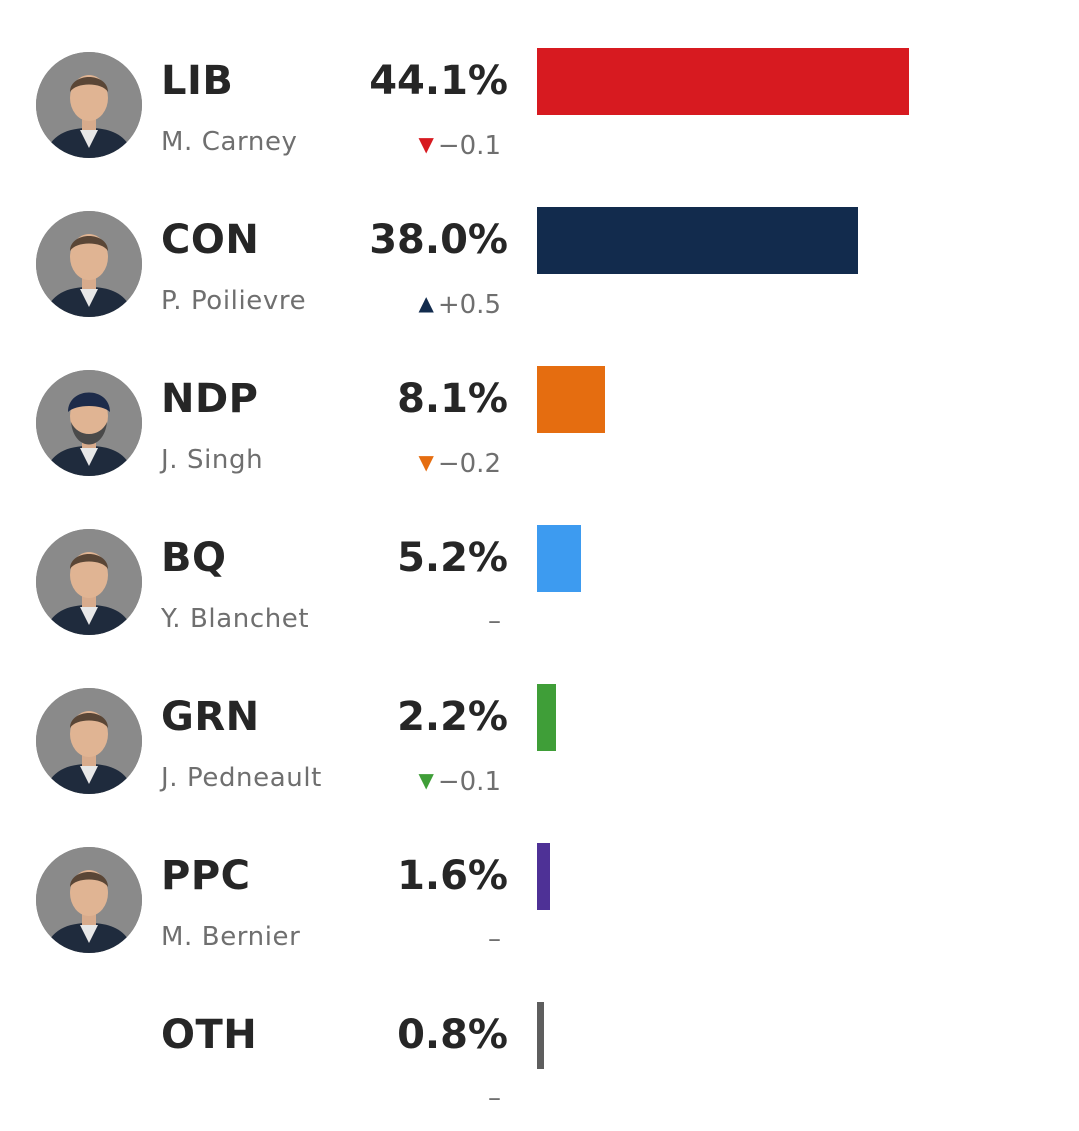 The width and height of the screenshot is (1079, 1131). I want to click on leader-photo-con, so click(89, 264).